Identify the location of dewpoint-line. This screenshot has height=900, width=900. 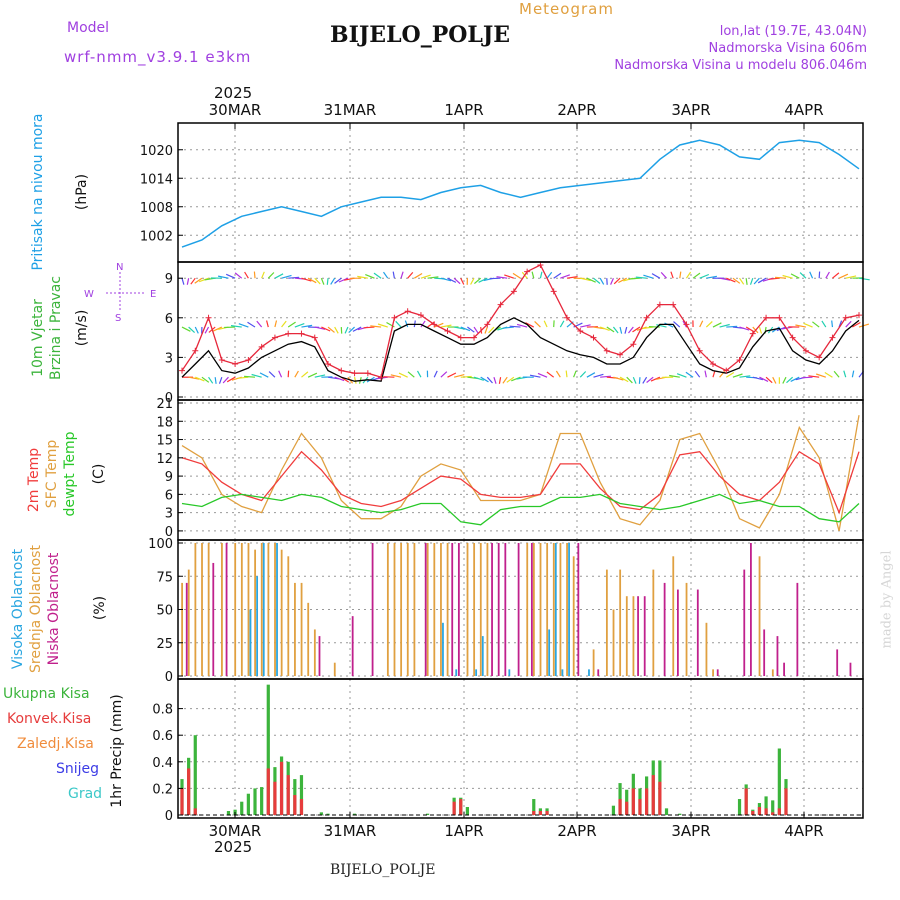
(520, 509).